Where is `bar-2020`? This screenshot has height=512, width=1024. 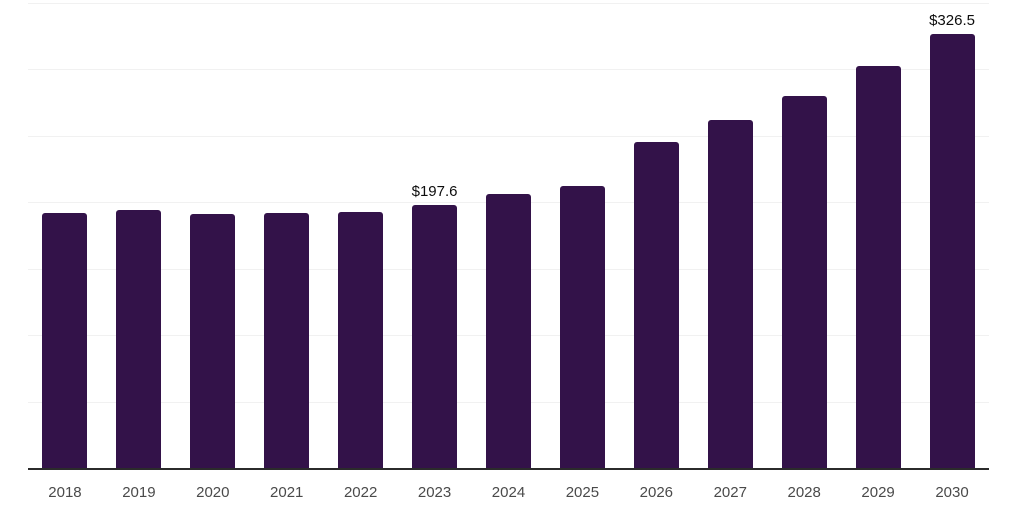
bar-2020 is located at coordinates (213, 340).